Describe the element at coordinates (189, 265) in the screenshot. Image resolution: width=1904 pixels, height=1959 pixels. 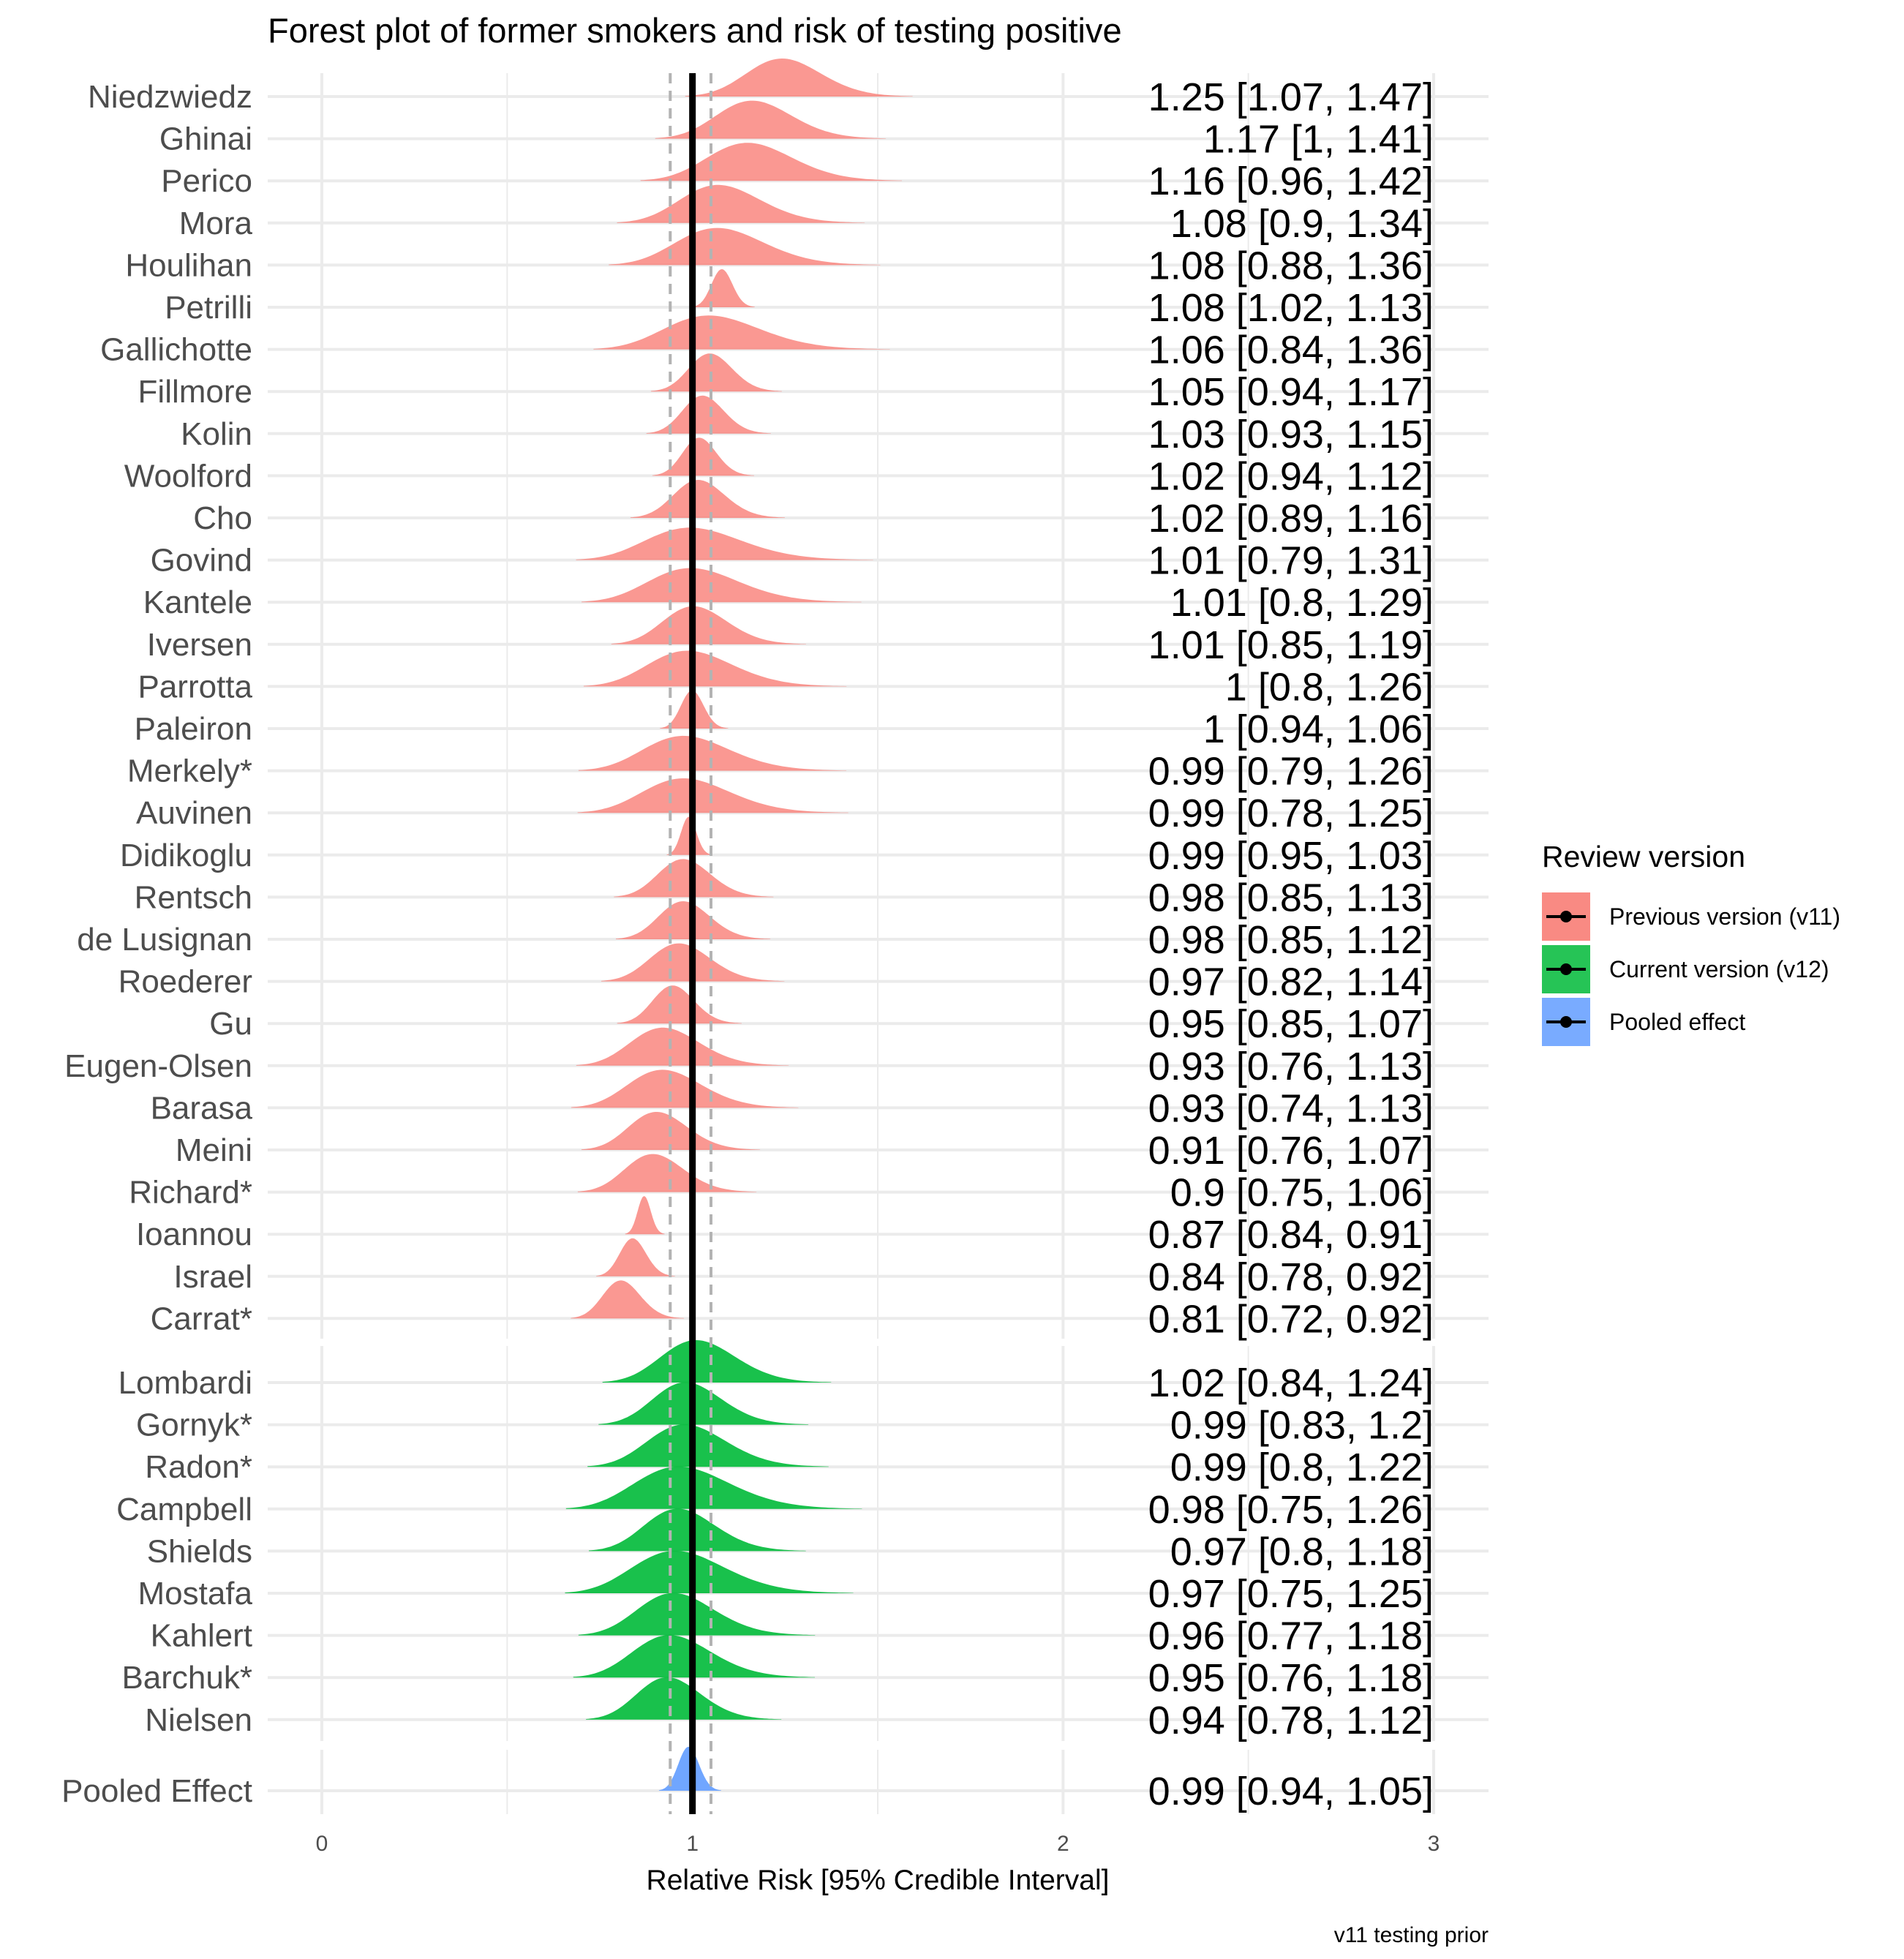
I see `study-label: Houlihan` at that location.